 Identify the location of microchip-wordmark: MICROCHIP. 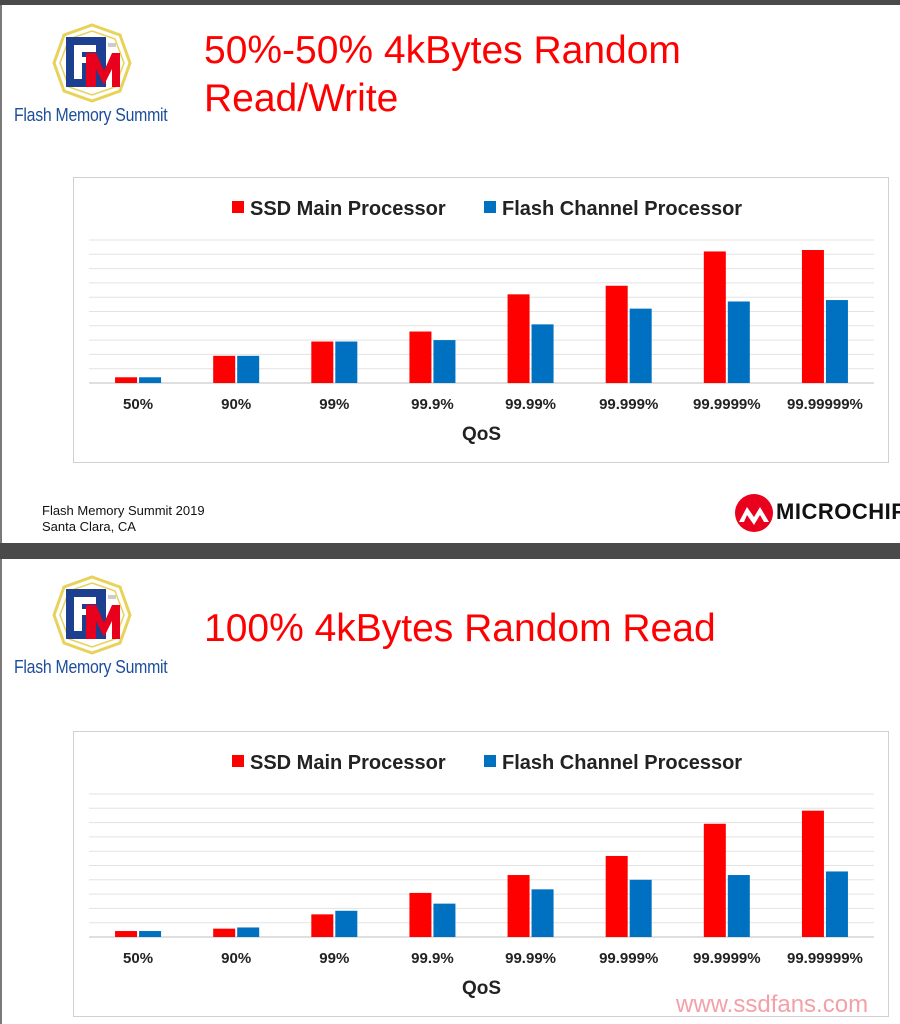
(838, 511).